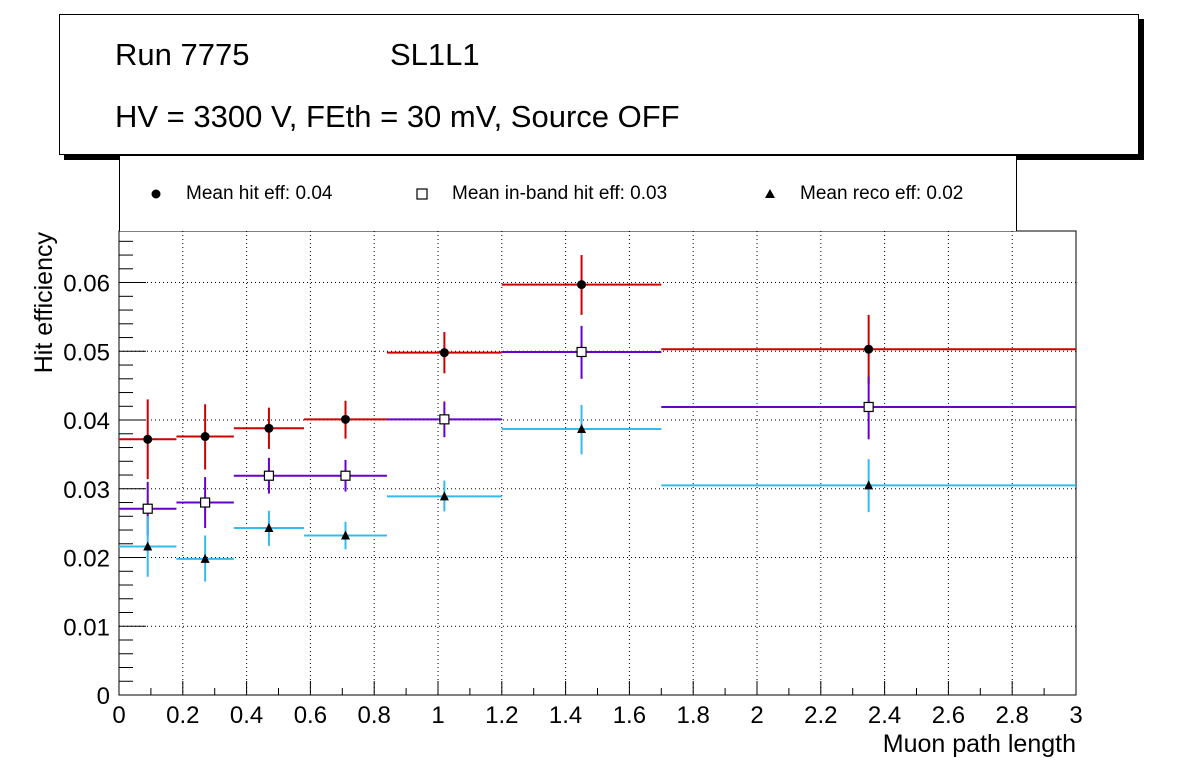  I want to click on legend-label-reco: Mean reco eff: 0.02, so click(882, 193).